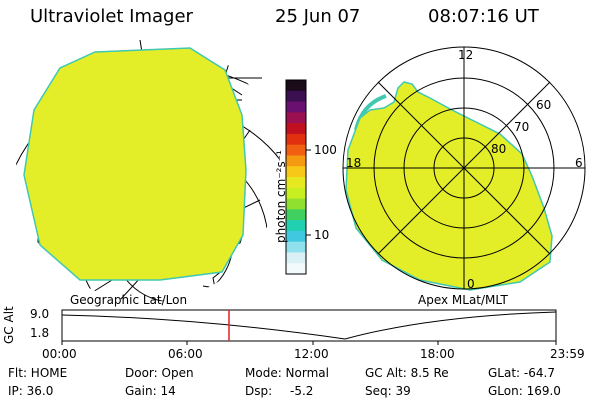 Image resolution: width=600 pixels, height=400 pixels. What do you see at coordinates (287, 373) in the screenshot?
I see `mode-value: Mode: Normal` at bounding box center [287, 373].